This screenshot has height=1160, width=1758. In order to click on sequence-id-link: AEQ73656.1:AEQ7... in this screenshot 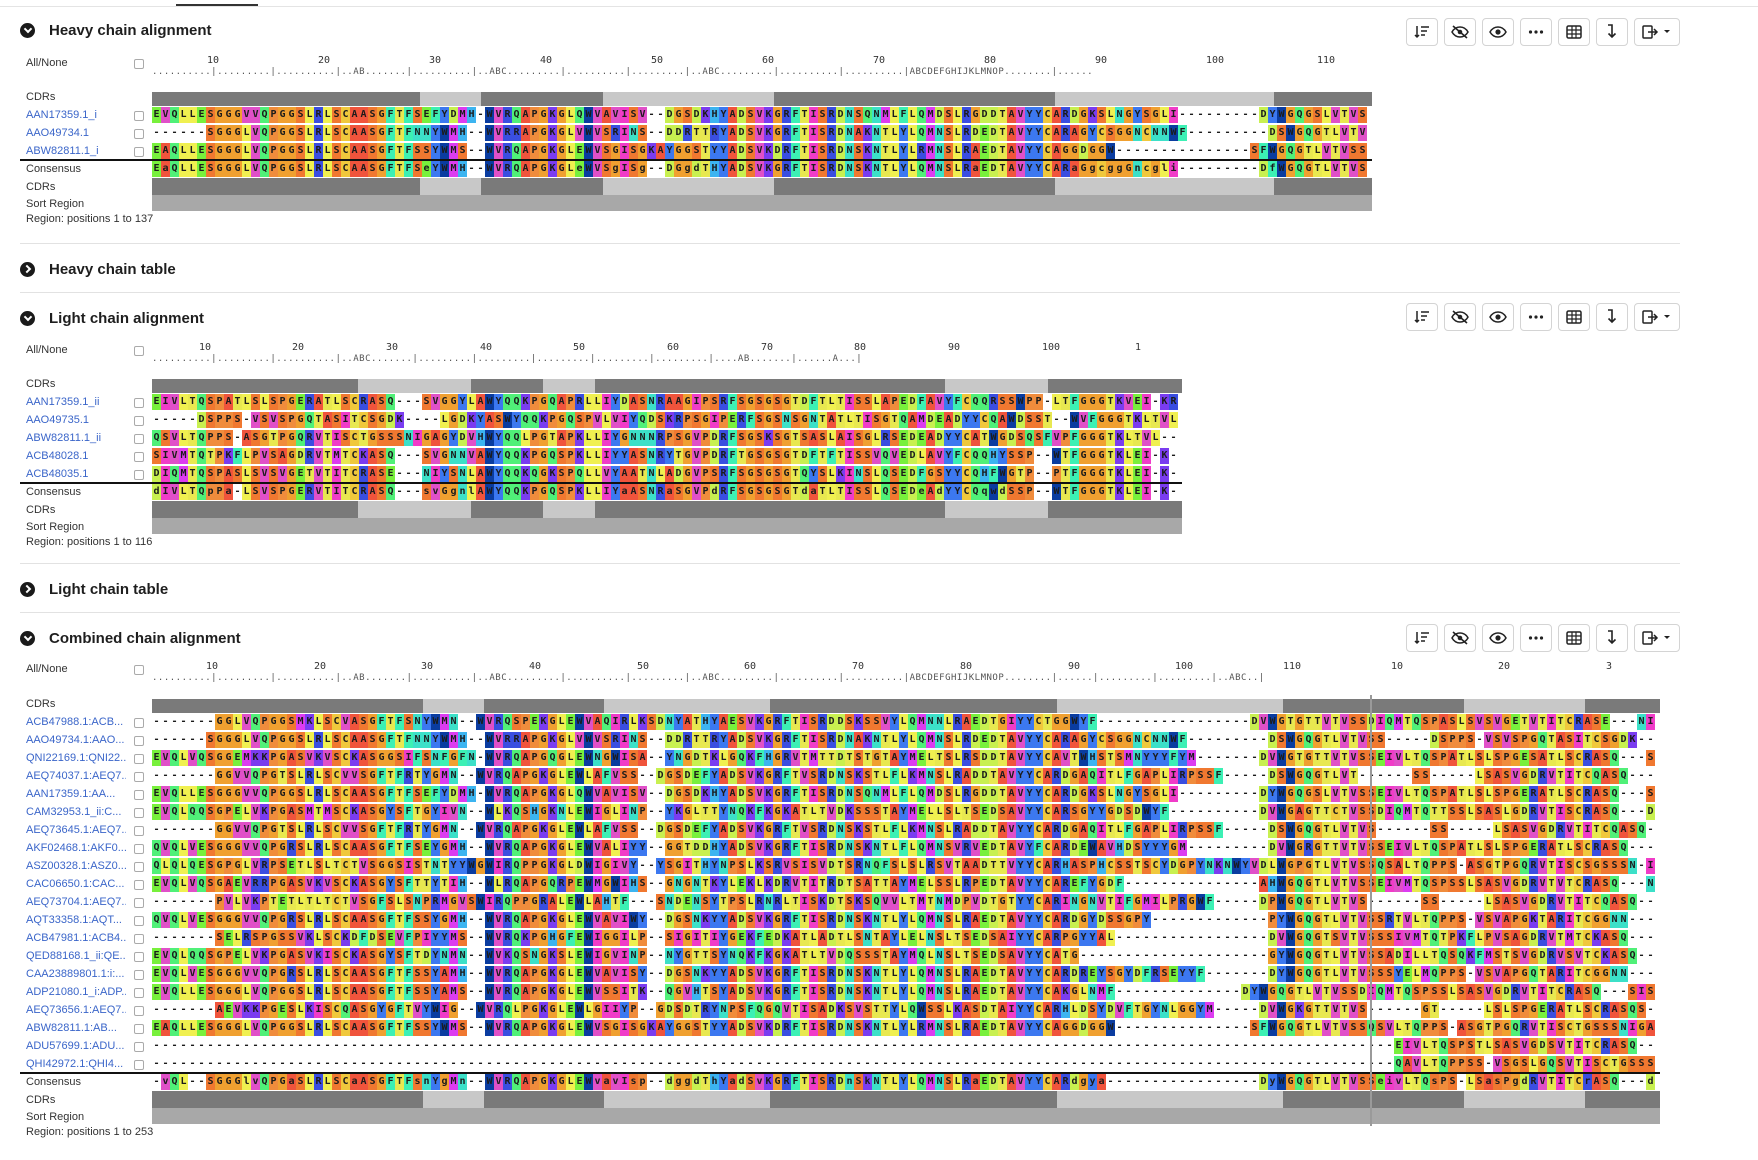, I will do `click(76, 1010)`.